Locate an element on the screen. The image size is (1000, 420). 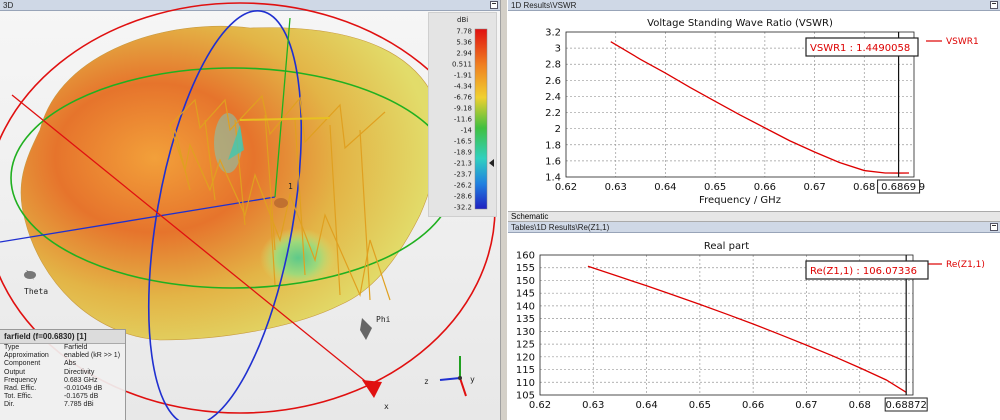
antenna-feed-wedge is located at coordinates (236, 142).